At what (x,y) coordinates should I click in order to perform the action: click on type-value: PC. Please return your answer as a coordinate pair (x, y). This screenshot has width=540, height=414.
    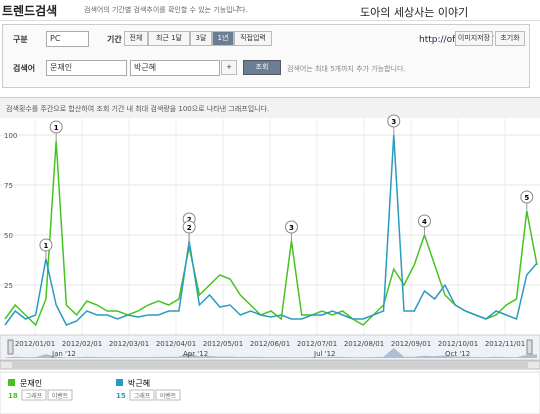
    Looking at the image, I should click on (55, 38).